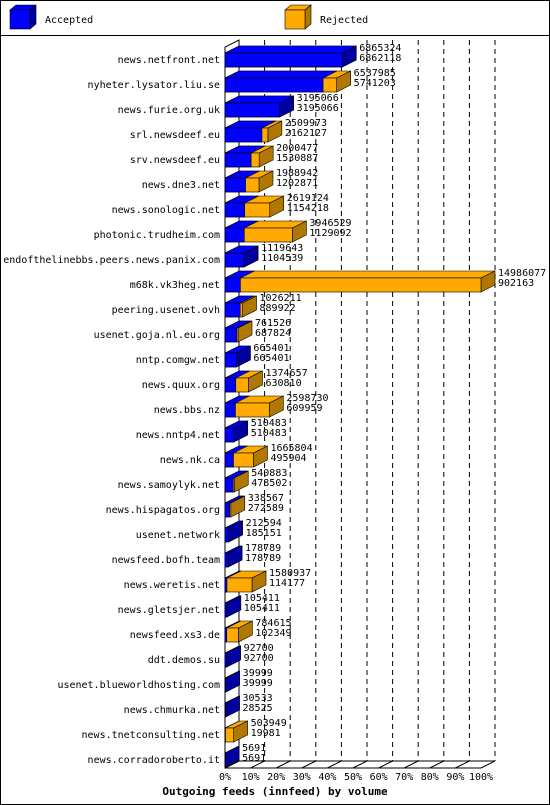 This screenshot has height=805, width=550. Describe the element at coordinates (251, 777) in the screenshot. I see `x-tick-label: 10%` at that location.